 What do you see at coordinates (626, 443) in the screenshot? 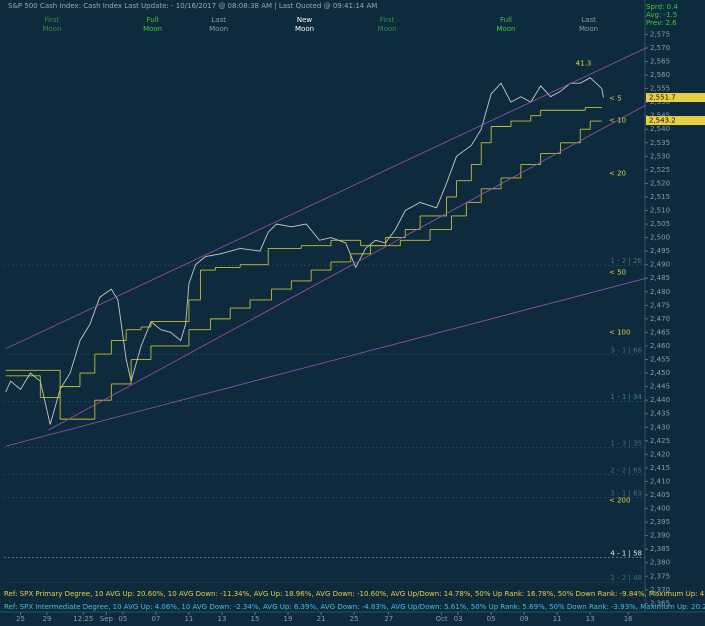
I see `level-label: 1 - 3 | 35` at bounding box center [626, 443].